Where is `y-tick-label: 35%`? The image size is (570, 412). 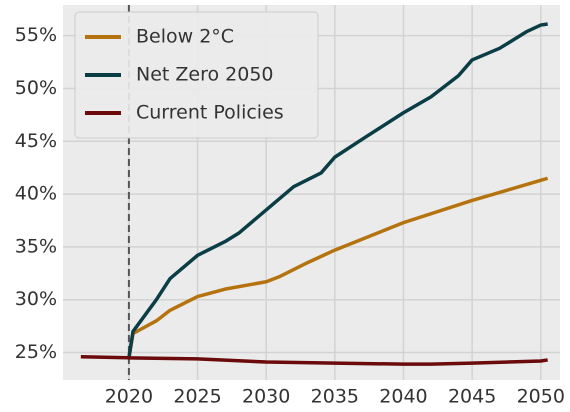
y-tick-label: 35% is located at coordinates (36, 246).